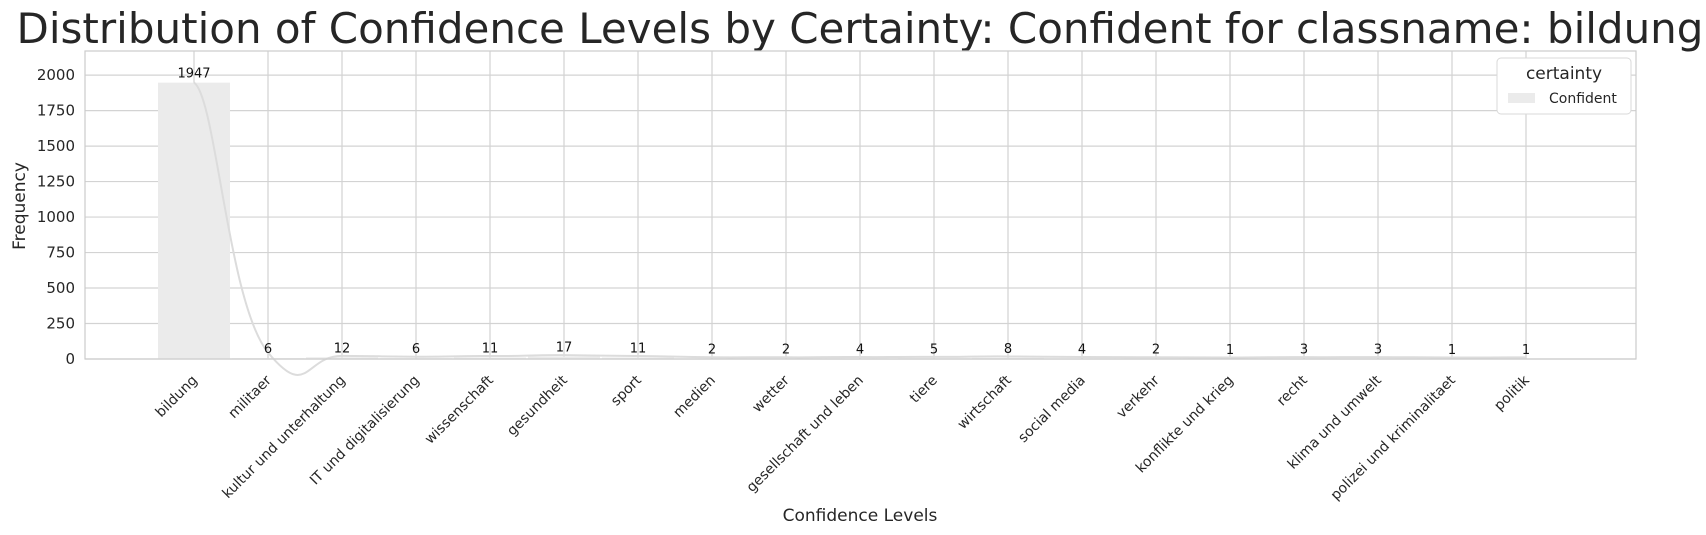 The image size is (1706, 535). I want to click on x-tick-label: sport, so click(626, 390).